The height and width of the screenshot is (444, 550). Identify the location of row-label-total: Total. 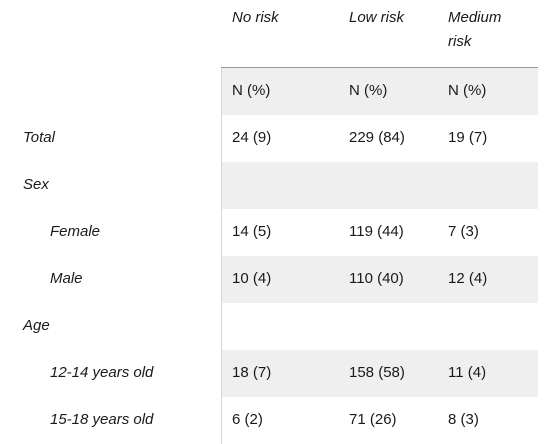
(39, 137).